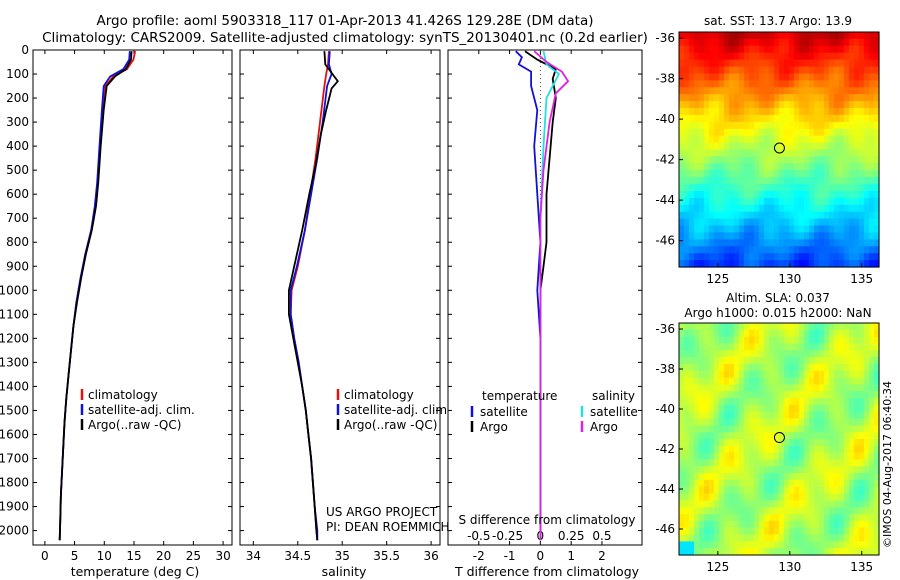  Describe the element at coordinates (397, 410) in the screenshot. I see `legend-label: satellite-adj. clim.` at that location.